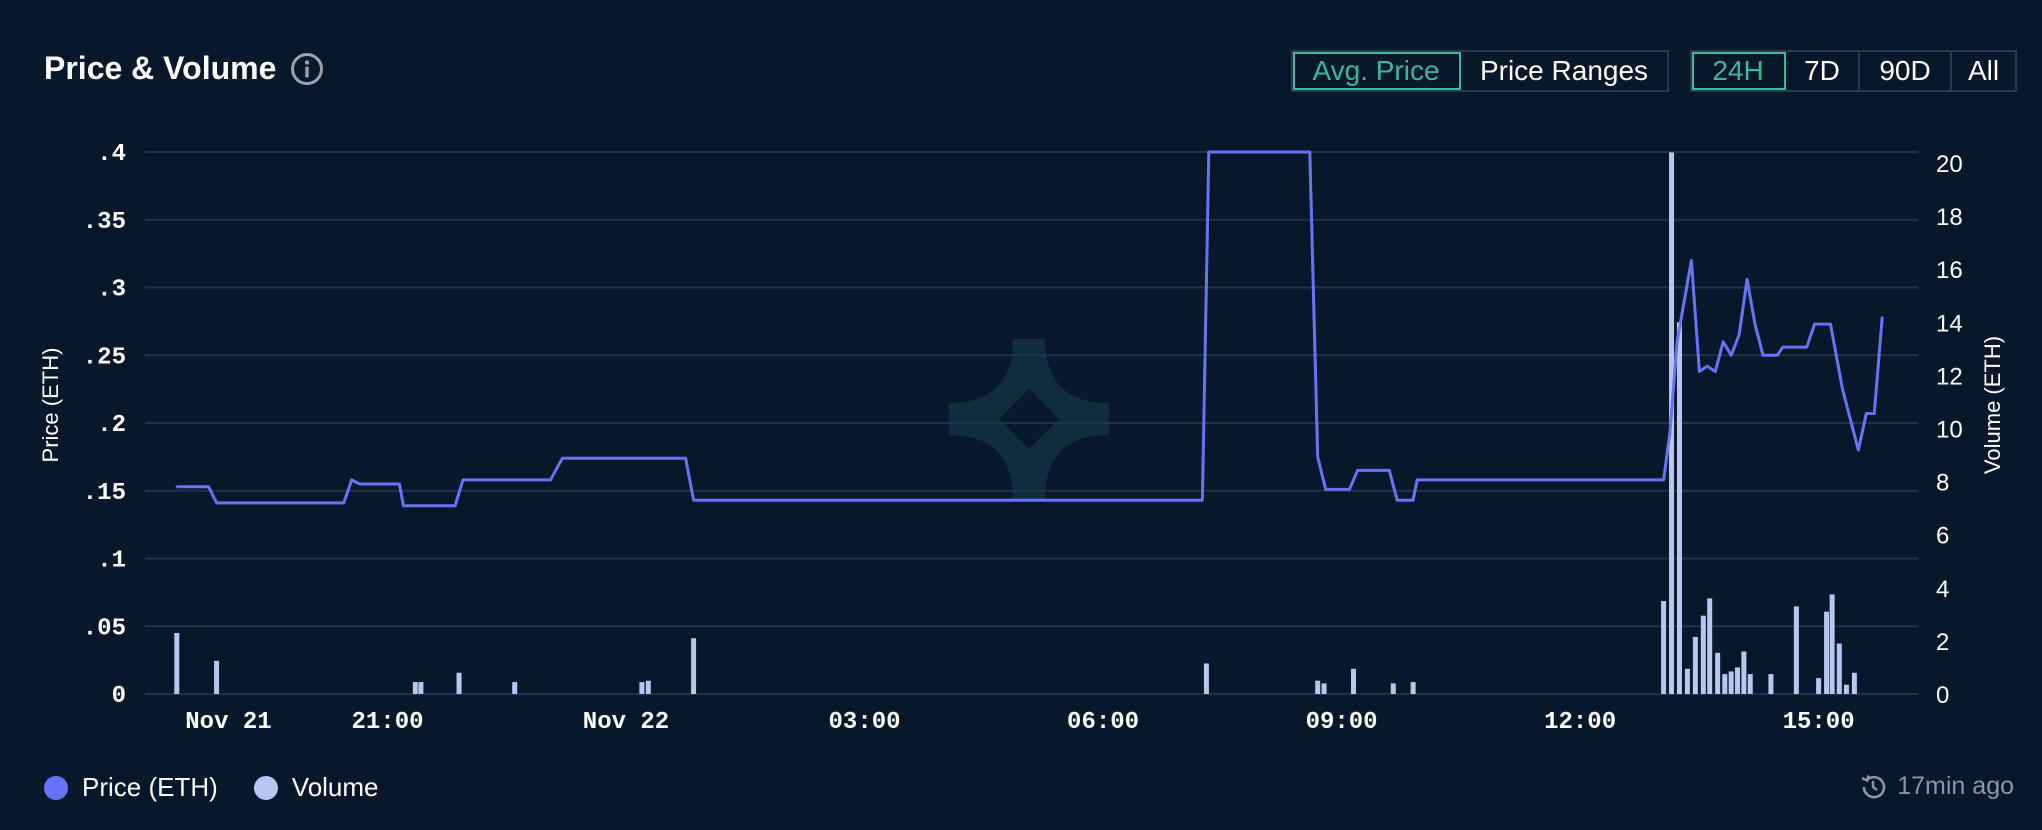 This screenshot has height=830, width=2042. I want to click on range-all-button: All, so click(1983, 70).